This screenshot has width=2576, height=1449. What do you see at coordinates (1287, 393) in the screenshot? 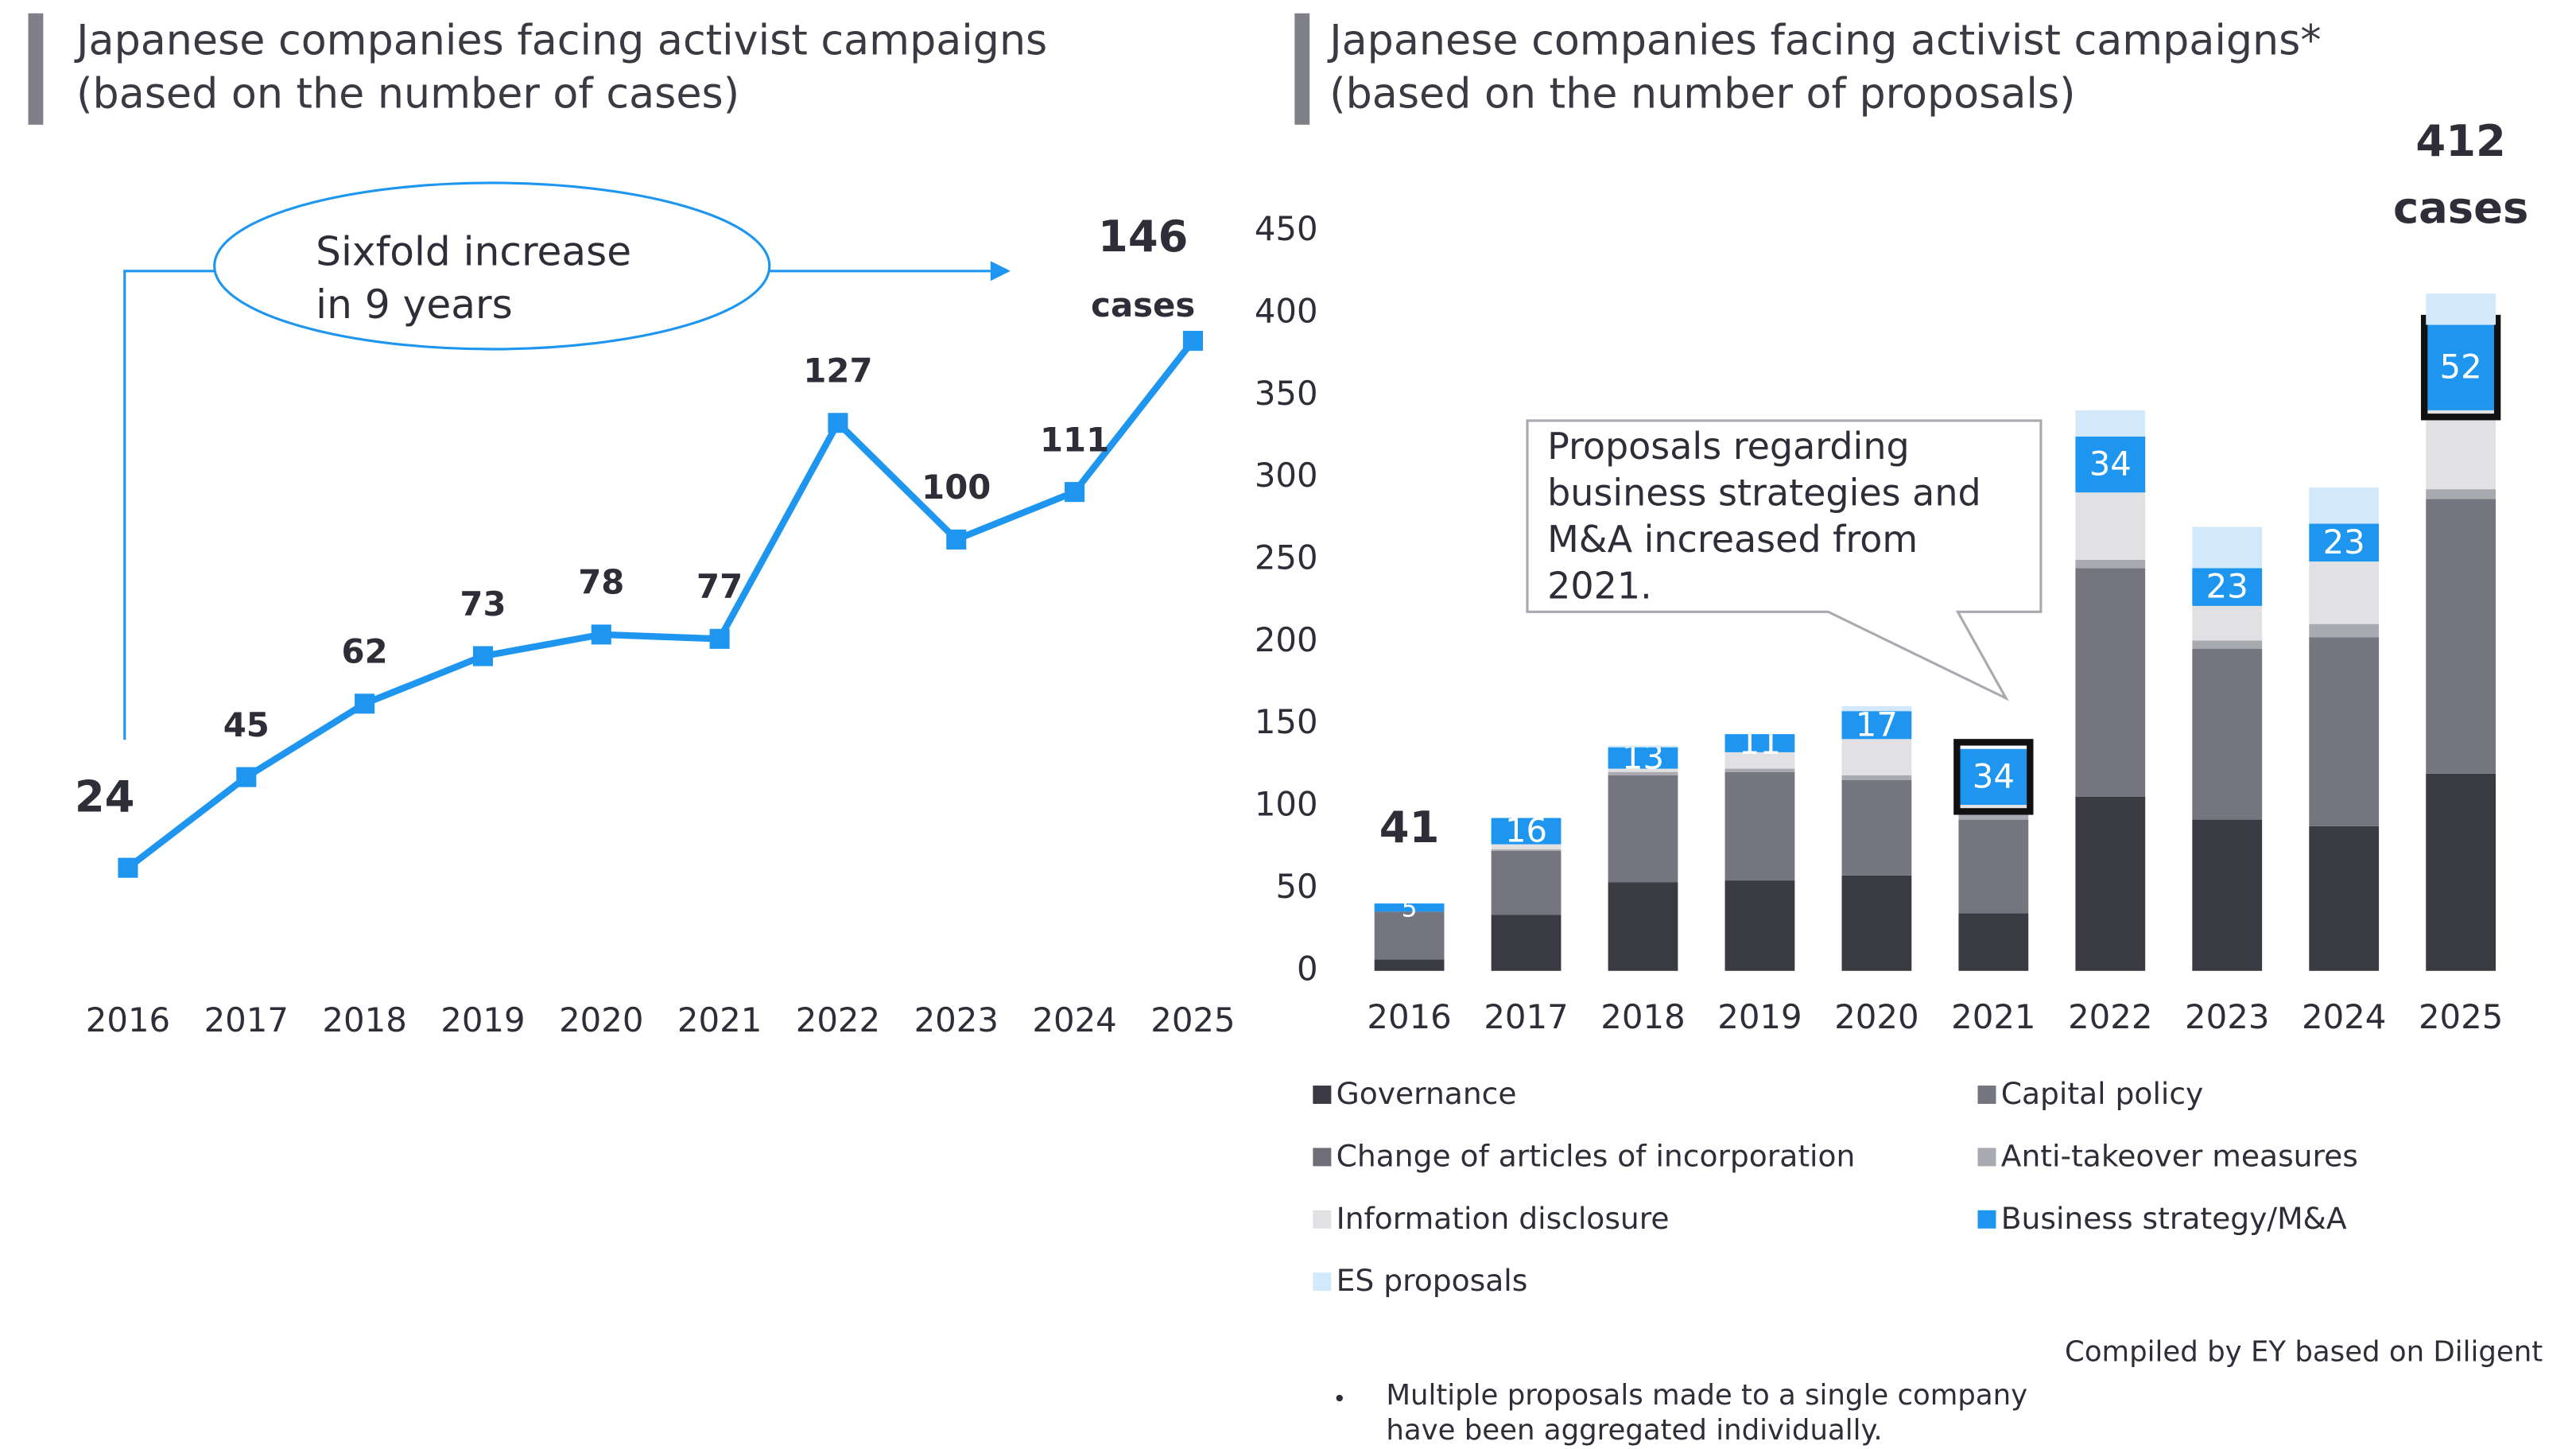
I see `y-tick-label: 350` at bounding box center [1287, 393].